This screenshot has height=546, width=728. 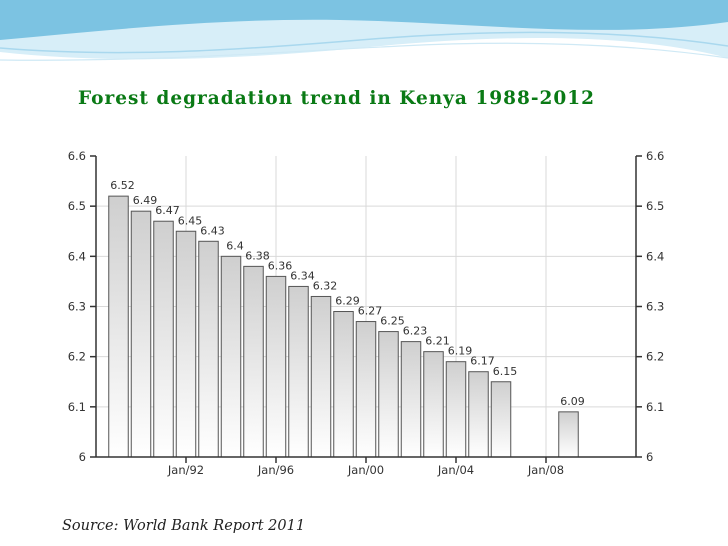 I want to click on data-label: 6.52, so click(x=122, y=185).